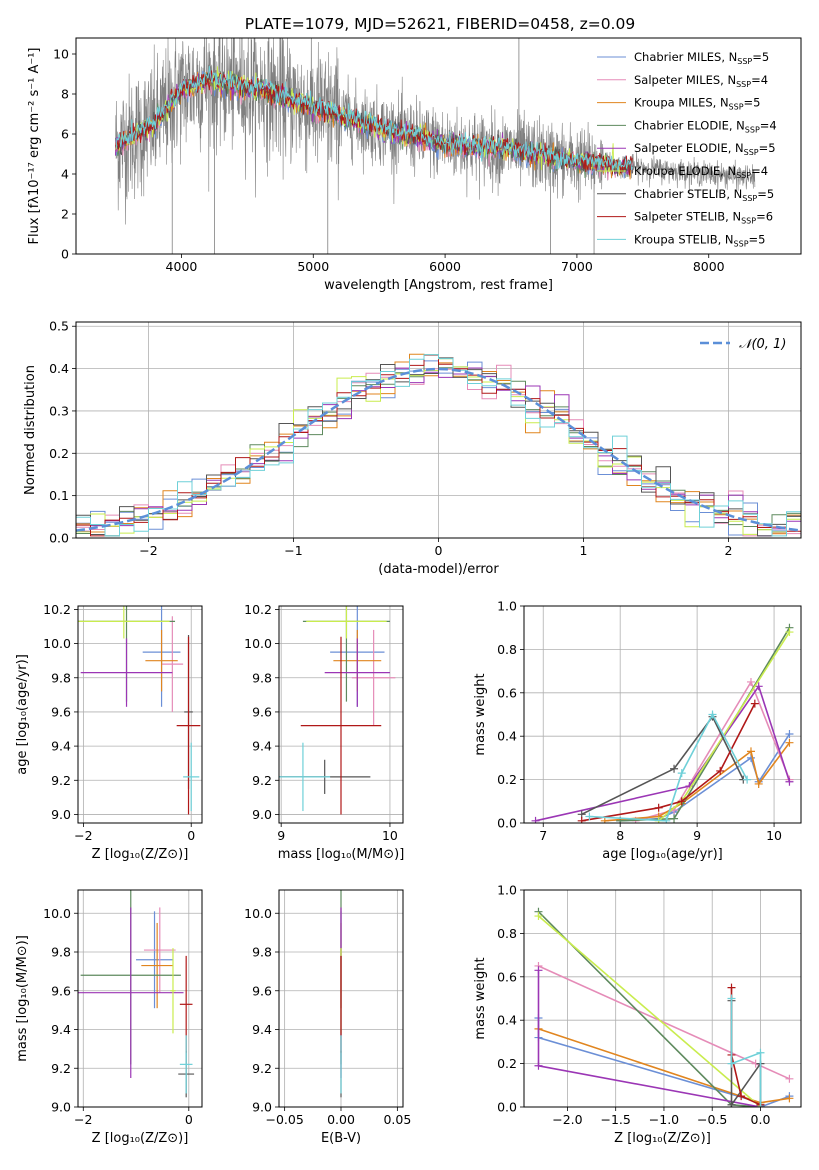 This screenshot has width=819, height=1170. I want to click on x-axis-label: mass [log₁₀(M/M⊙)], so click(341, 854).